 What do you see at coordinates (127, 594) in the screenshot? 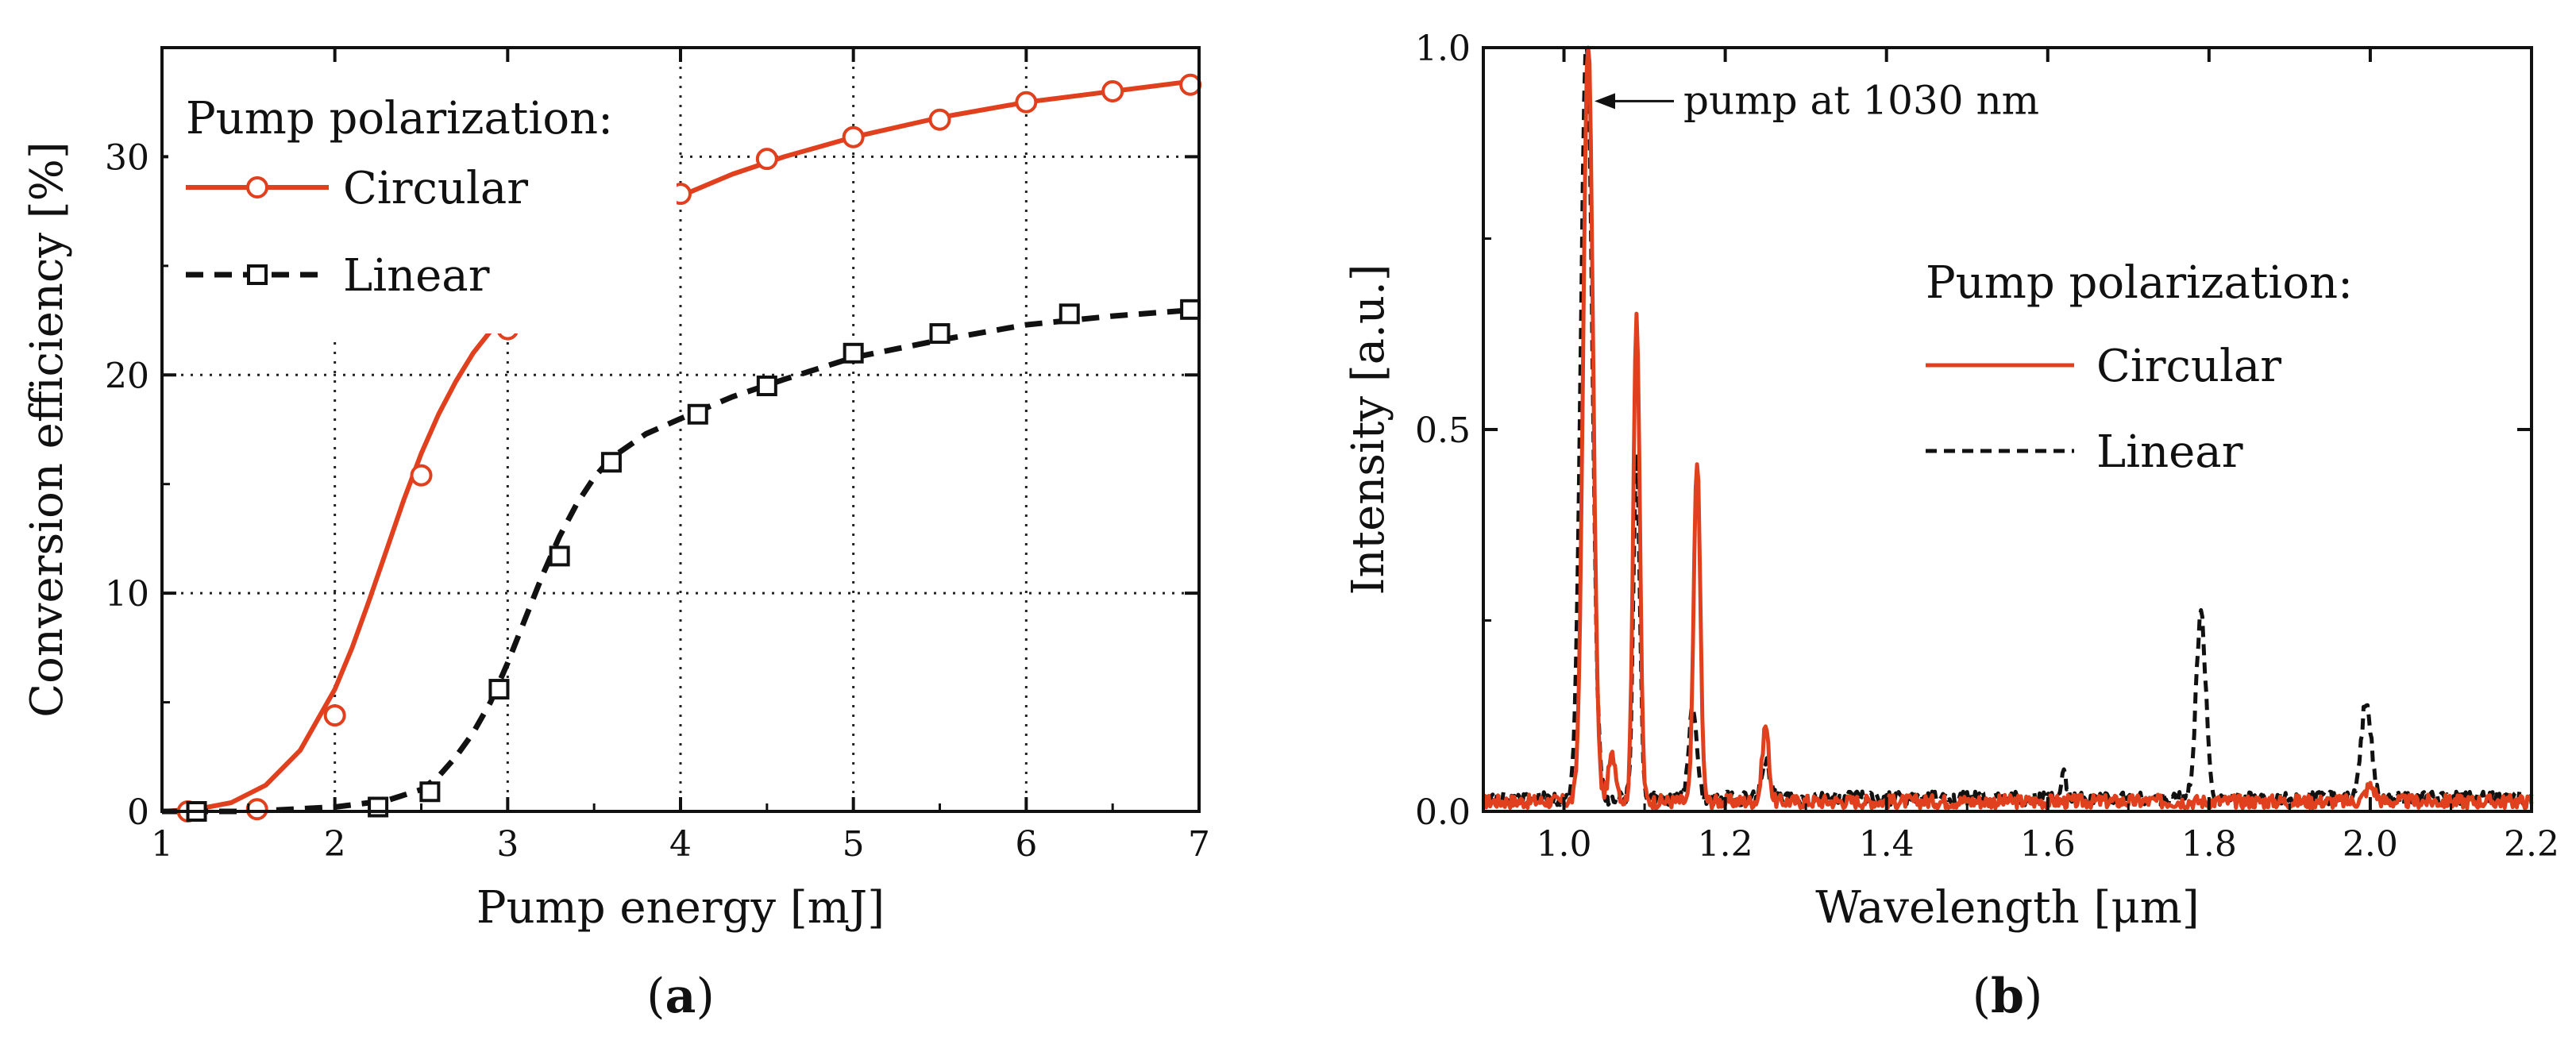
I see `y-tick-label: 10` at bounding box center [127, 594].